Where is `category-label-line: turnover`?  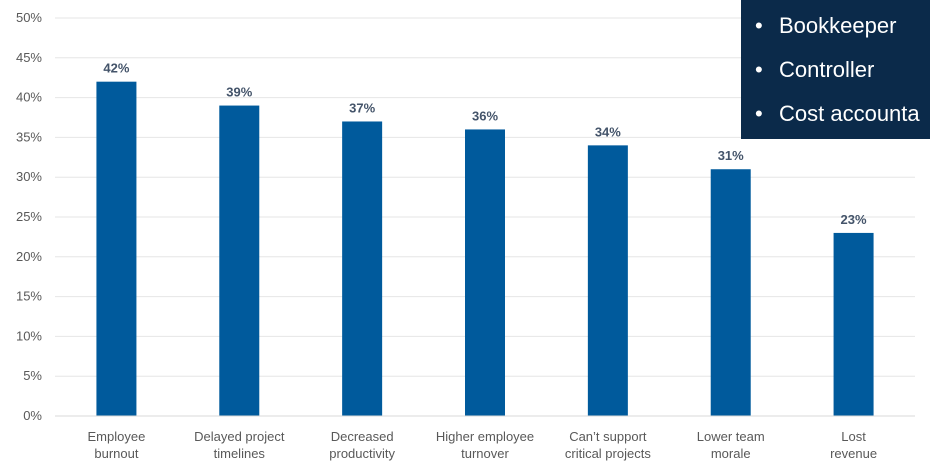
category-label-line: turnover is located at coordinates (485, 453).